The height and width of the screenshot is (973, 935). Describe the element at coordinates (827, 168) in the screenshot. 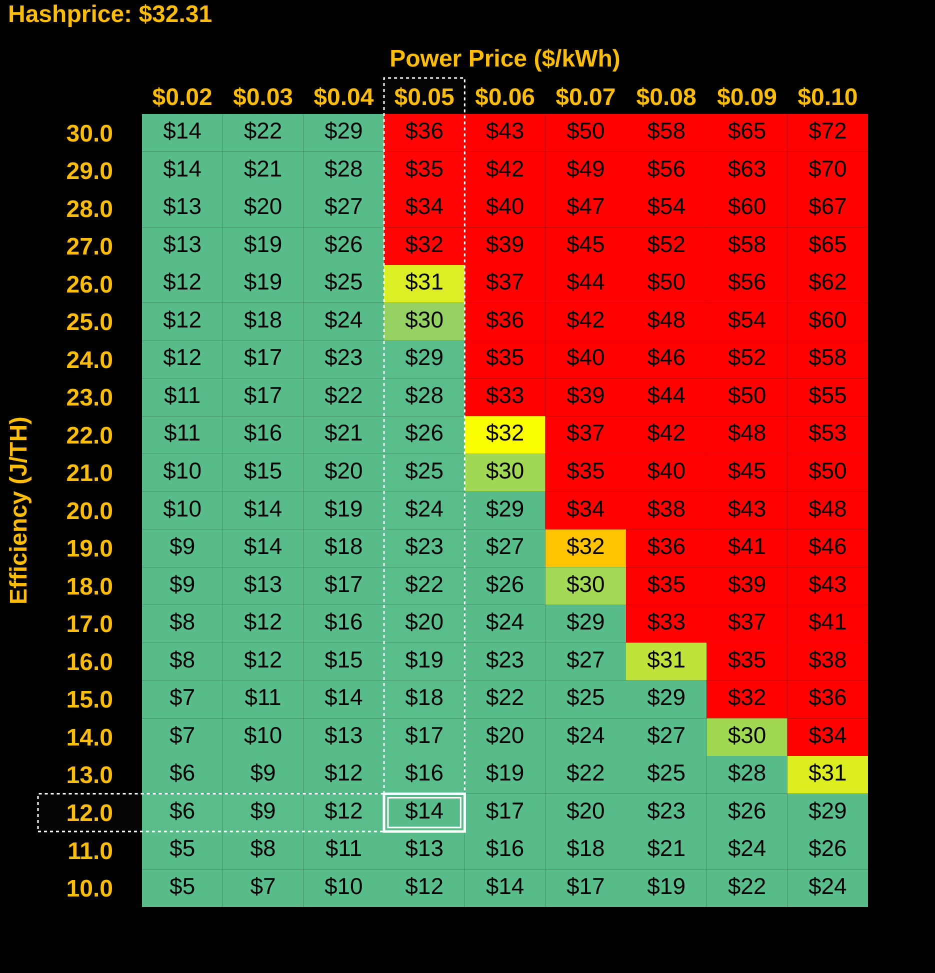

I see `data-label: $70` at that location.